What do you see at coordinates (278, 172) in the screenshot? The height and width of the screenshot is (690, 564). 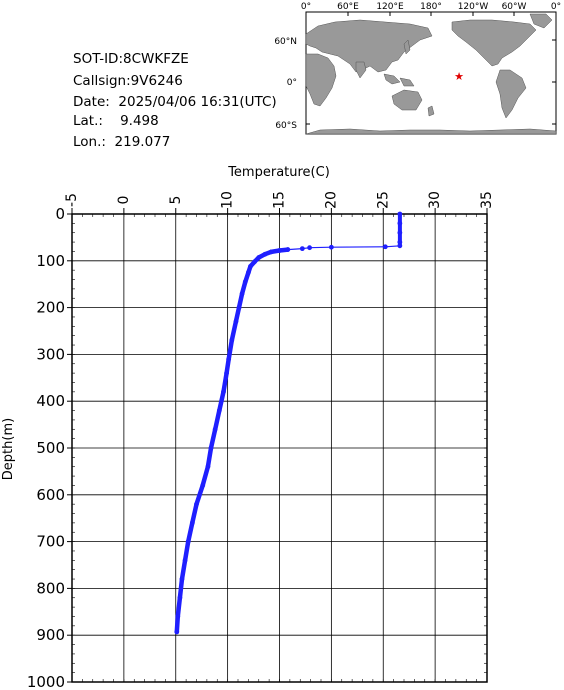 I see `x-axis-label: Temperature(C)` at bounding box center [278, 172].